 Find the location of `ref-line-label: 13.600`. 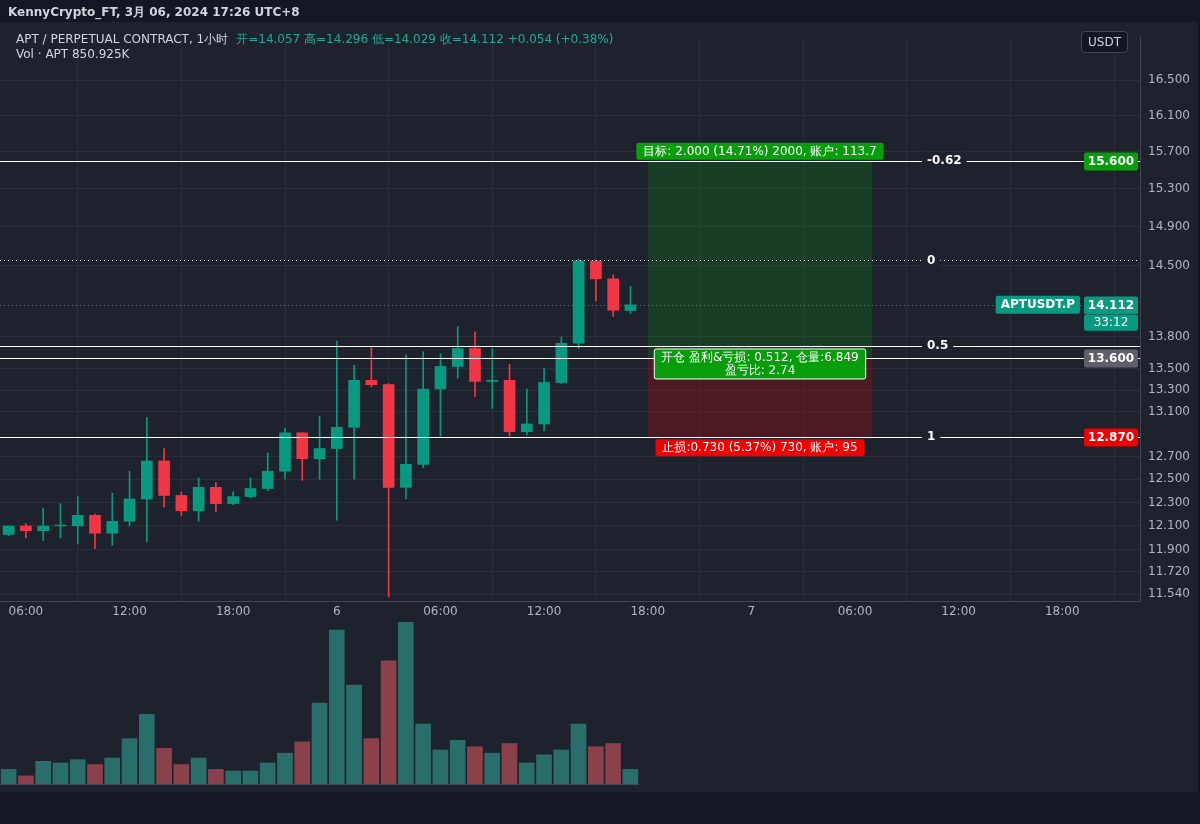

ref-line-label: 13.600 is located at coordinates (1111, 357).